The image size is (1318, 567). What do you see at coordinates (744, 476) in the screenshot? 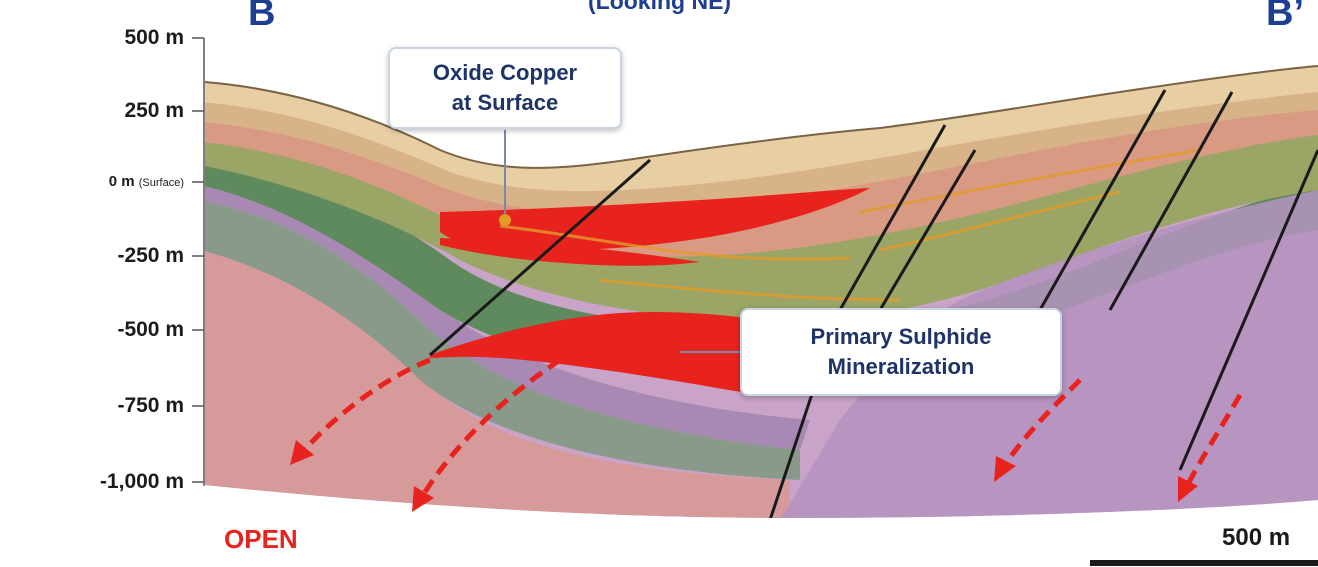
I see `open-arrowheads` at bounding box center [744, 476].